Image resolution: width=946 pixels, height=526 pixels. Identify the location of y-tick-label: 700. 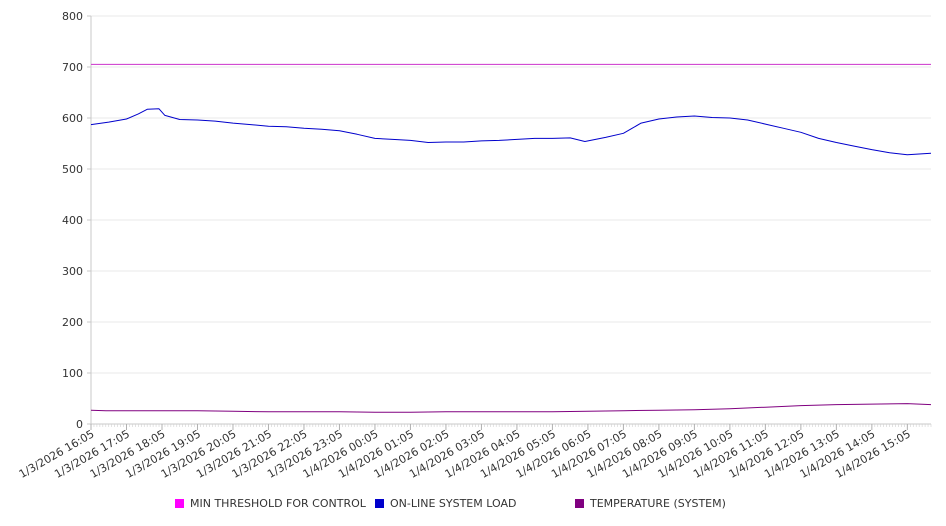
(72, 67).